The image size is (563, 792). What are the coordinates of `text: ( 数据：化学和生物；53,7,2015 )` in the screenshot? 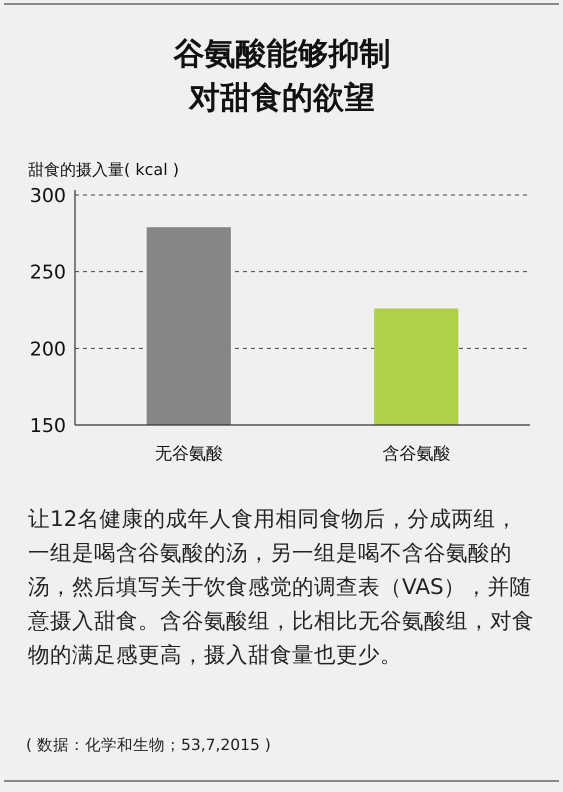 It's located at (148, 745).